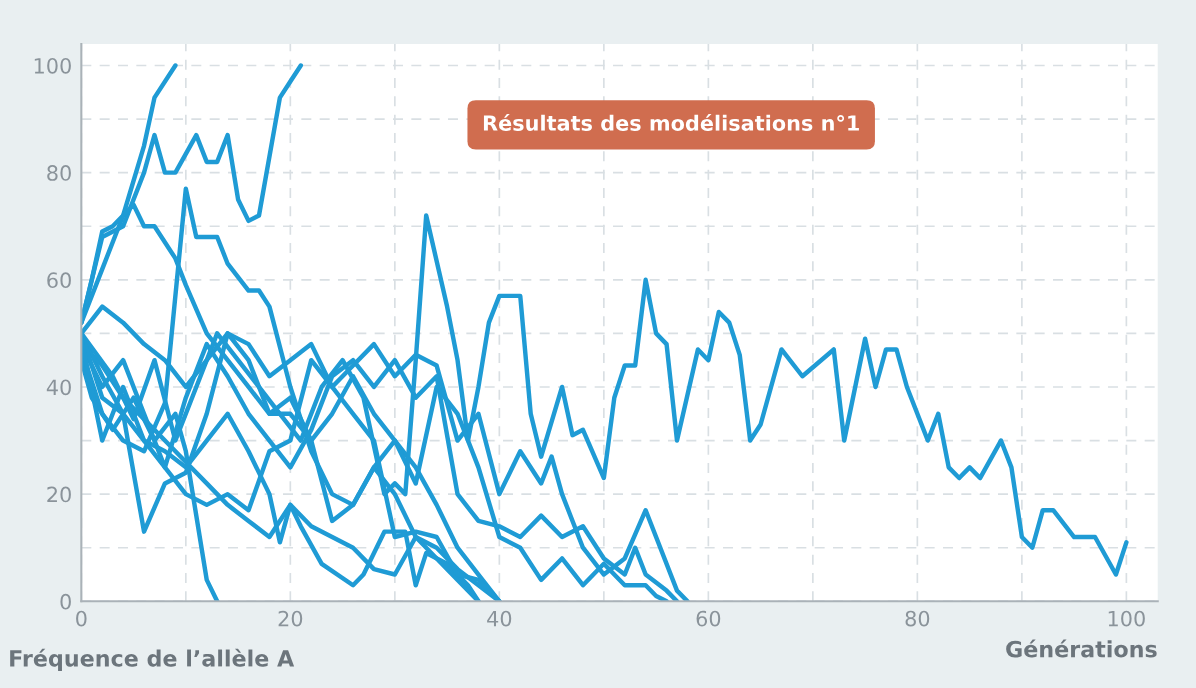  Describe the element at coordinates (81, 618) in the screenshot. I see `x-tick-label: 0` at that location.